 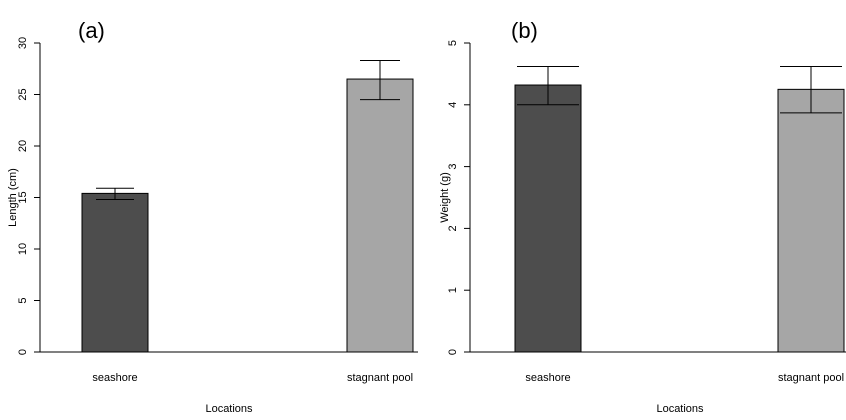 What do you see at coordinates (23, 43) in the screenshot?
I see `y-tick-label: 30` at bounding box center [23, 43].